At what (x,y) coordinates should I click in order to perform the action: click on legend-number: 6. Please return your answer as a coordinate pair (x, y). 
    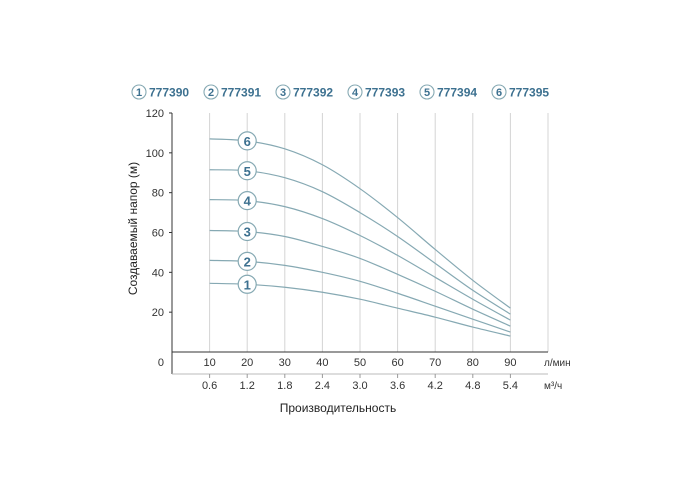
    Looking at the image, I should click on (499, 93).